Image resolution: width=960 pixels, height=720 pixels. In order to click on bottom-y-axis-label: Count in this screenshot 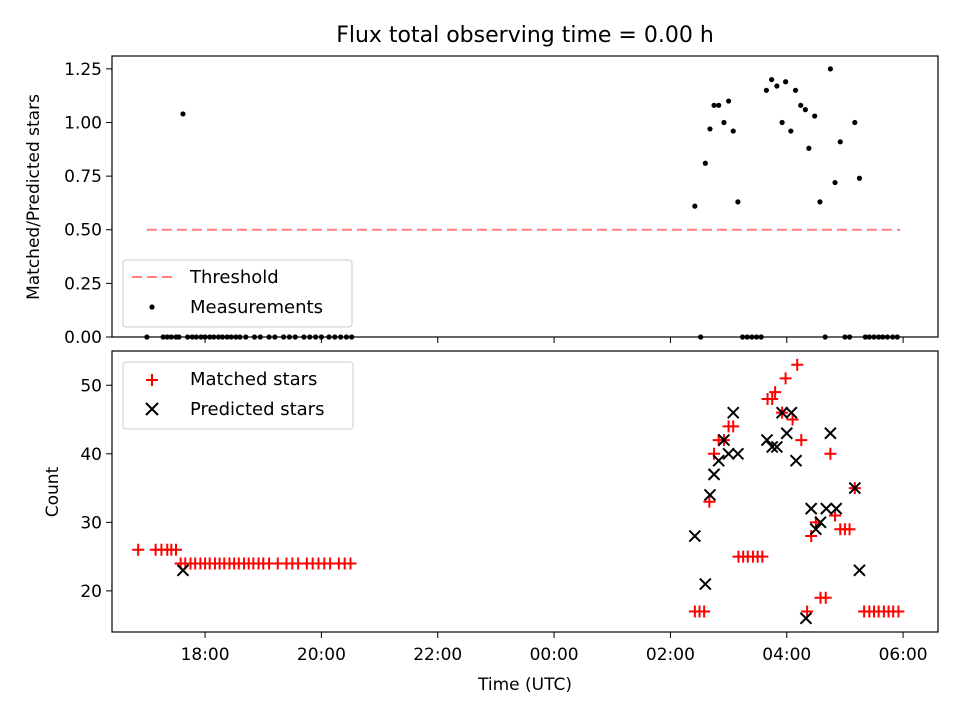, I will do `click(53, 491)`.